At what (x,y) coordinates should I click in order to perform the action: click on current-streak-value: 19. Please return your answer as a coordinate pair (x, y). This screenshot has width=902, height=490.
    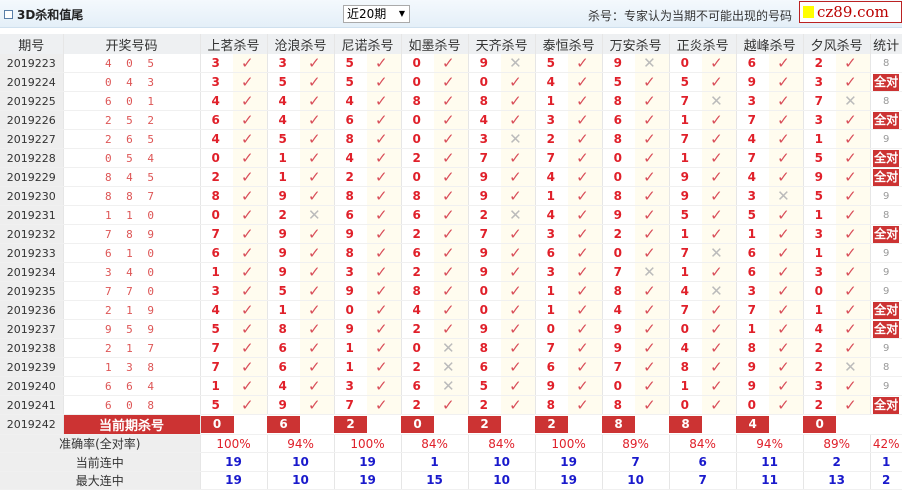
    Looking at the image, I should click on (368, 462).